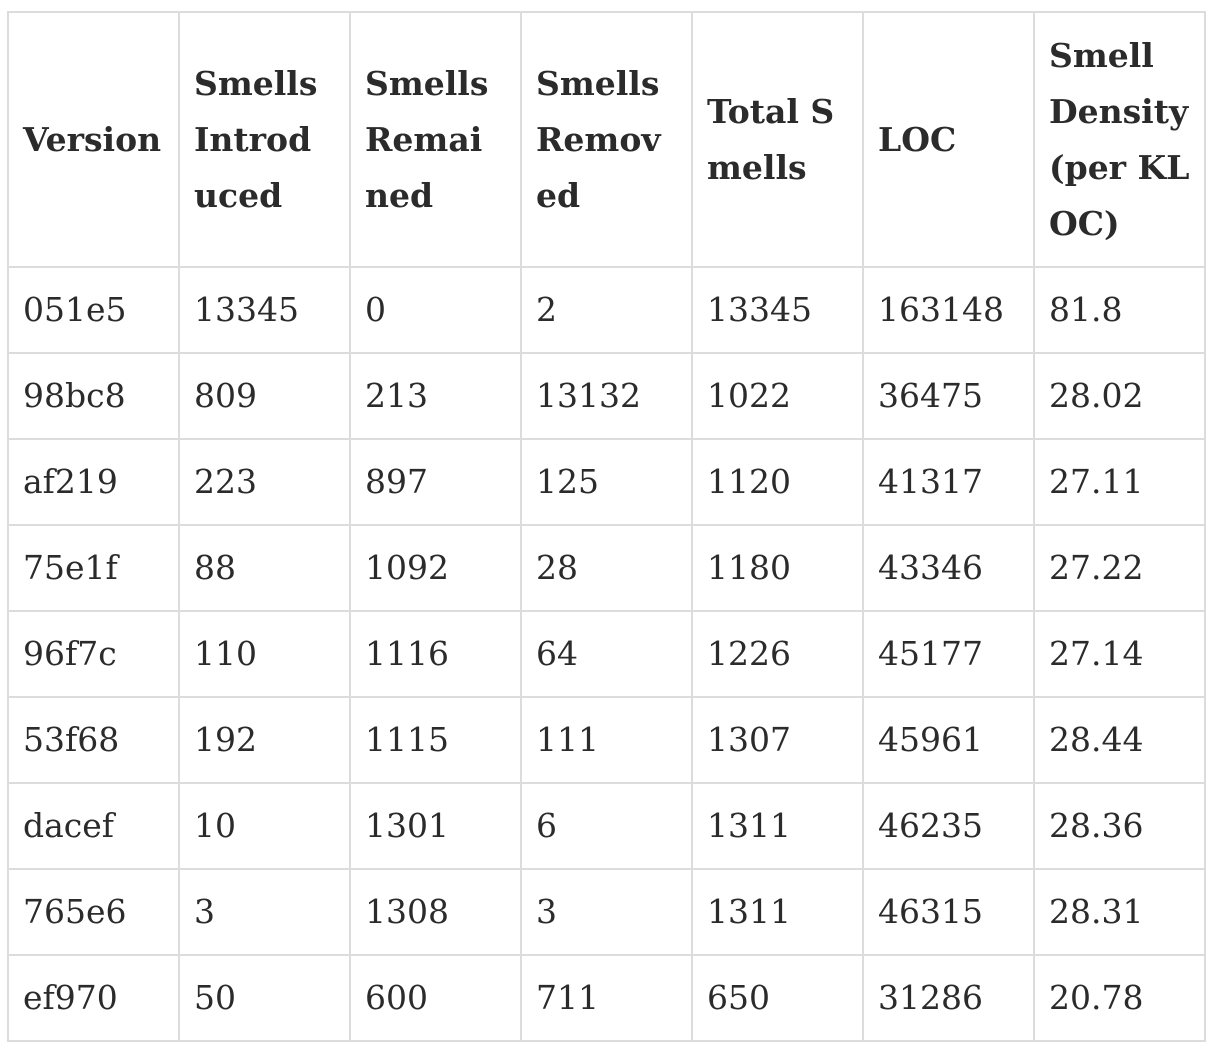 This screenshot has width=1214, height=1052. I want to click on cell-total-smells: 650, so click(777, 998).